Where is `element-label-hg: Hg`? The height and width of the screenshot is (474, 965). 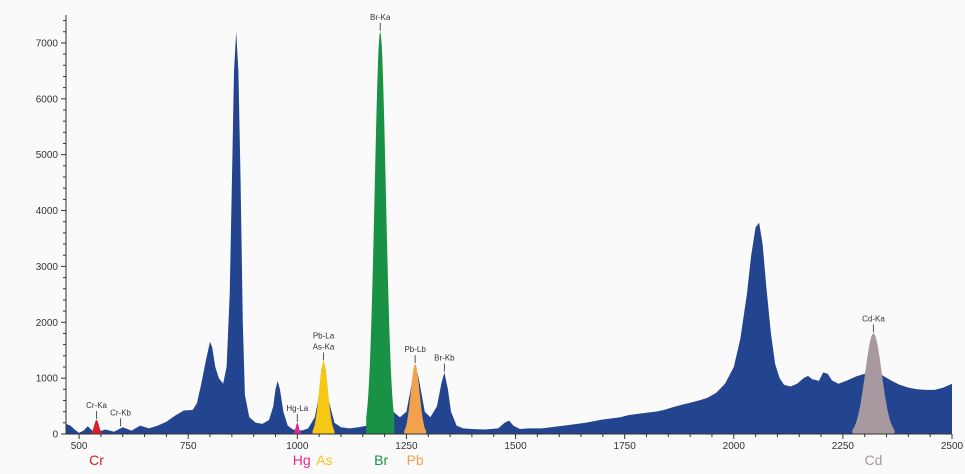
element-label-hg: Hg is located at coordinates (302, 460).